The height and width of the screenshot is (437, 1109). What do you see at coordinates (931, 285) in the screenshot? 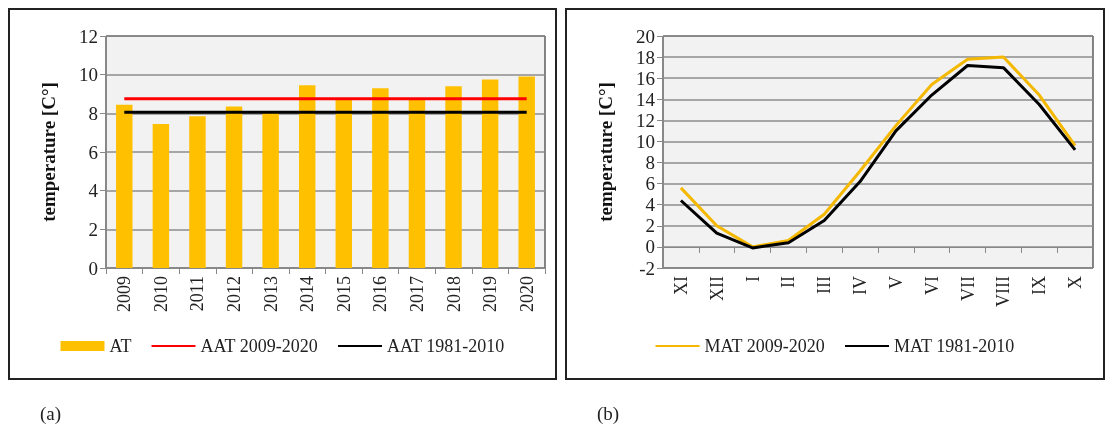
I see `x-tick-label: VI` at bounding box center [931, 285].